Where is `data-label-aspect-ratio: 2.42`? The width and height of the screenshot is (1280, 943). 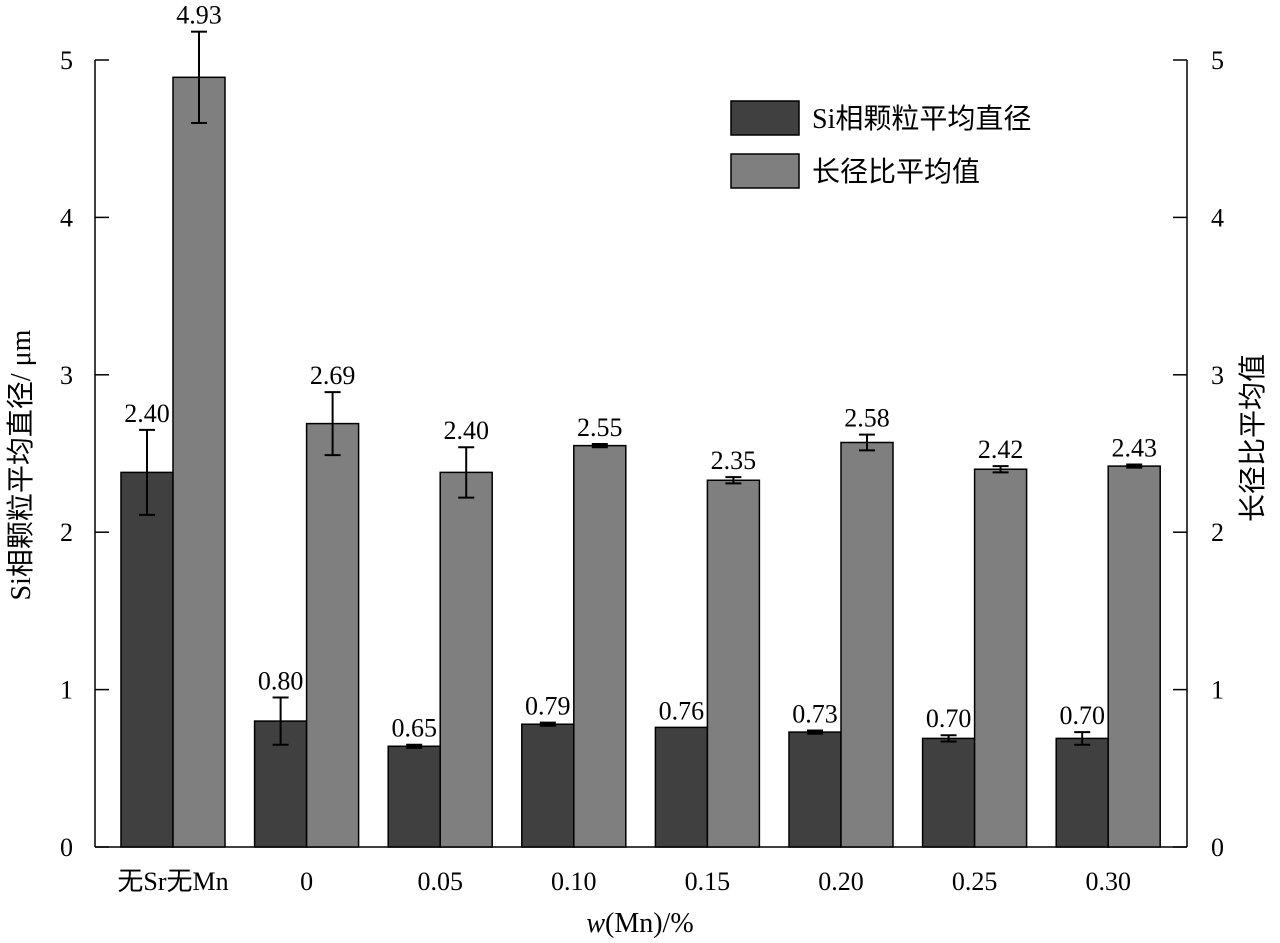
data-label-aspect-ratio: 2.42 is located at coordinates (1001, 449).